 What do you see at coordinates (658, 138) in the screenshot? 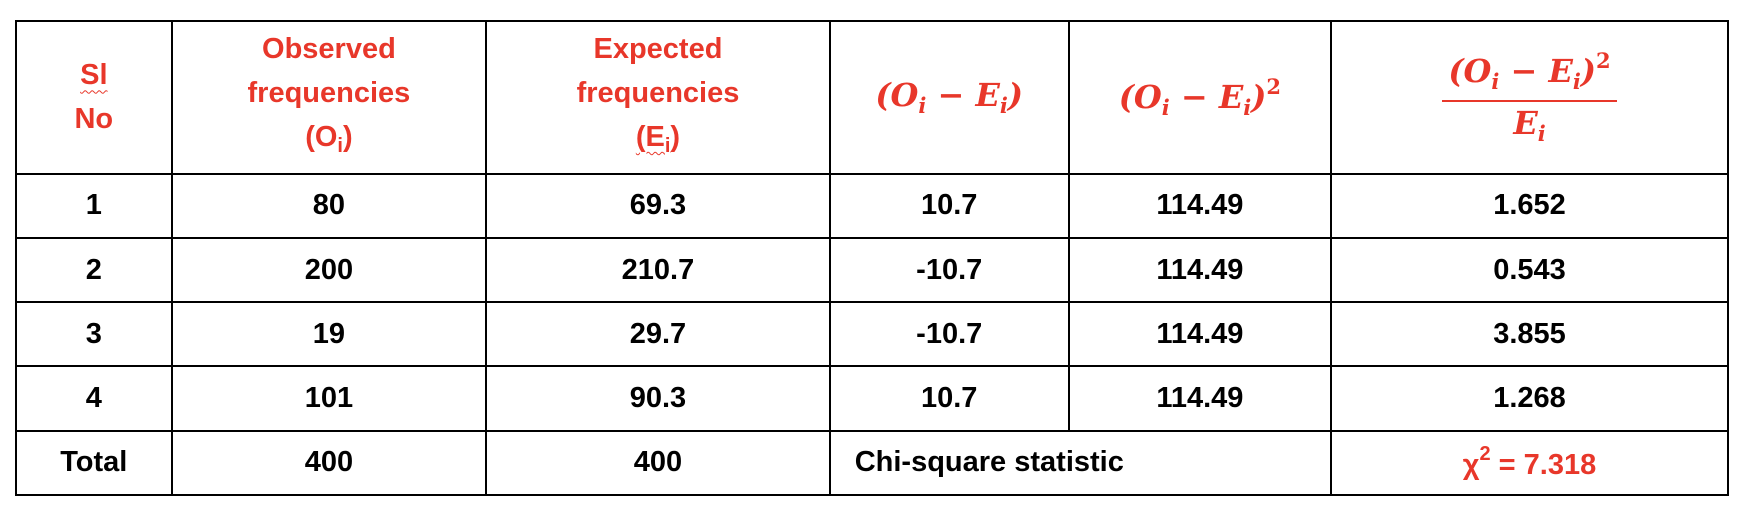
I see `header-expected-symbol: (Ei)` at bounding box center [658, 138].